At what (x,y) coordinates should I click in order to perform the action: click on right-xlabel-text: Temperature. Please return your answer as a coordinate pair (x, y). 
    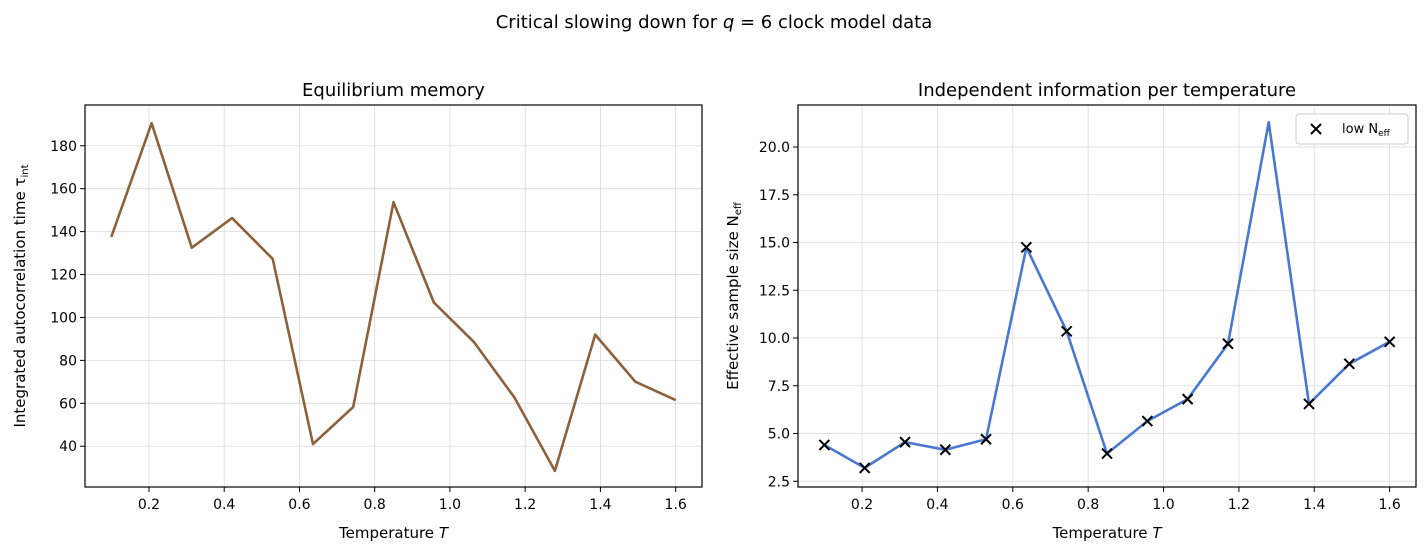
    Looking at the image, I should click on (1102, 533).